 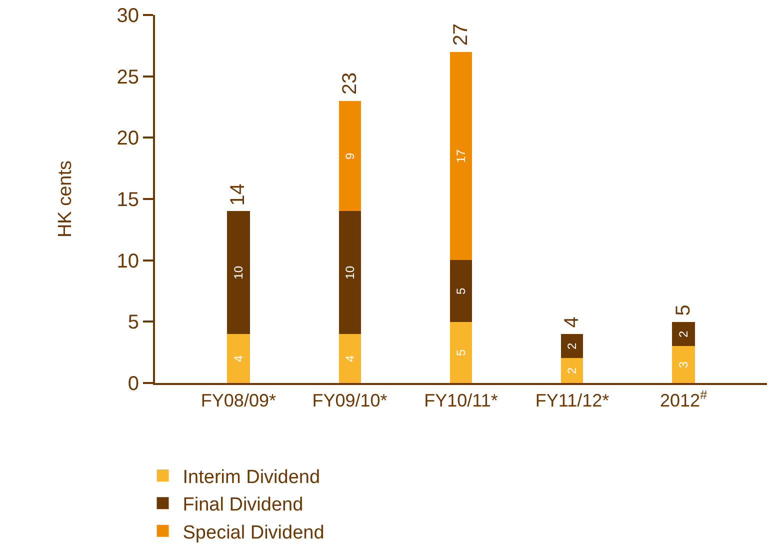 I want to click on y-tick-label: 30, so click(x=127, y=16).